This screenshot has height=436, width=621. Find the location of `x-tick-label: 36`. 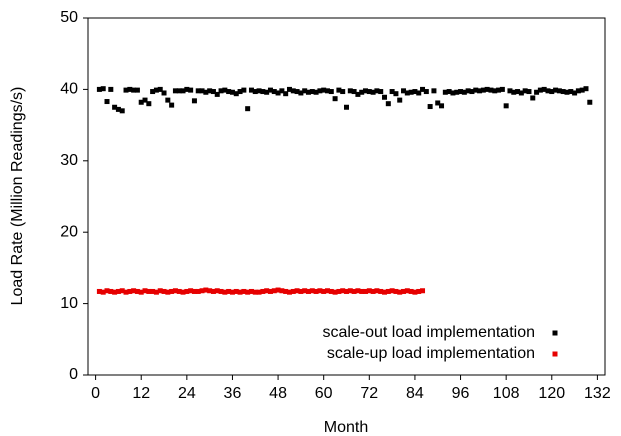

x-tick-label: 36 is located at coordinates (233, 393).